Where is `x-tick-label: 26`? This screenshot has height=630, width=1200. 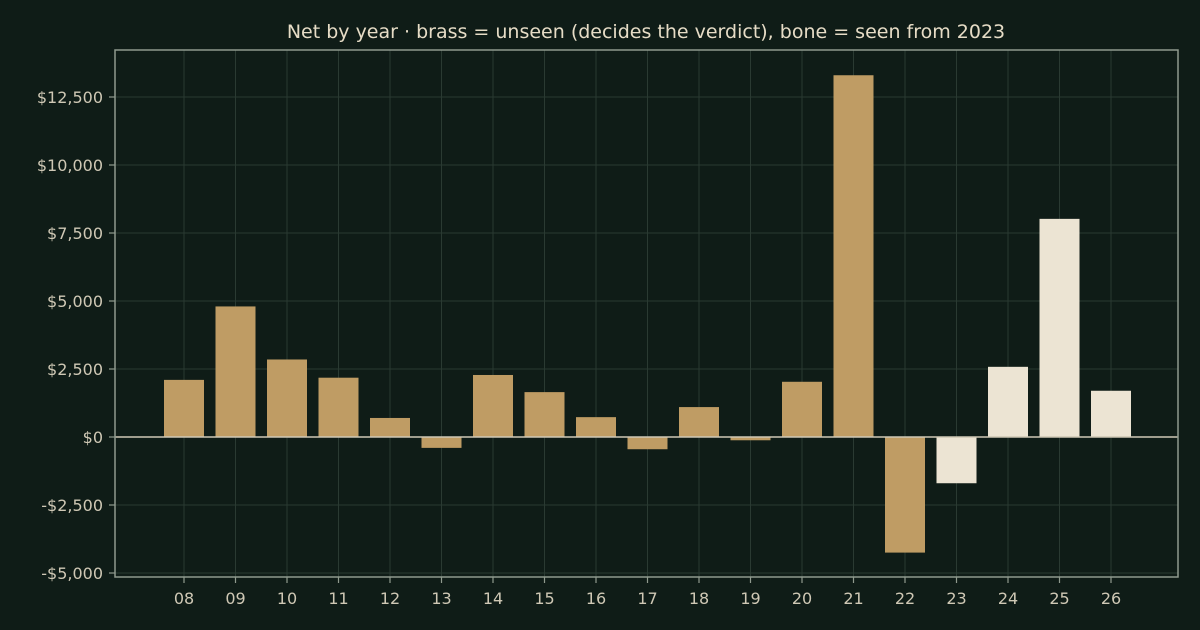 x-tick-label: 26 is located at coordinates (1111, 598).